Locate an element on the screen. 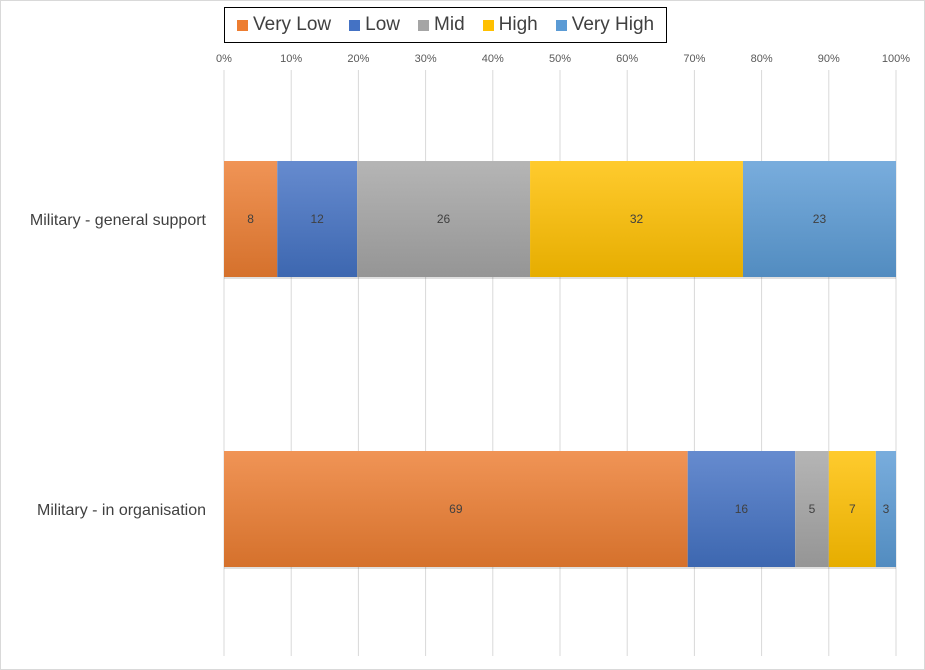 The height and width of the screenshot is (670, 925). category-label: Military - general support is located at coordinates (118, 220).